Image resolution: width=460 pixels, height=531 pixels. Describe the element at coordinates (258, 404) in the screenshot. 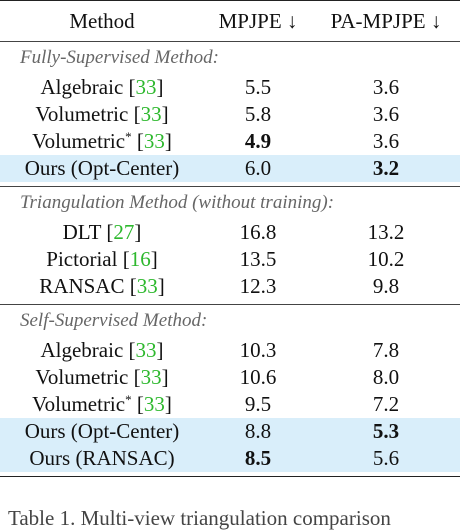

I see `mpjpe-value: 9.5` at that location.